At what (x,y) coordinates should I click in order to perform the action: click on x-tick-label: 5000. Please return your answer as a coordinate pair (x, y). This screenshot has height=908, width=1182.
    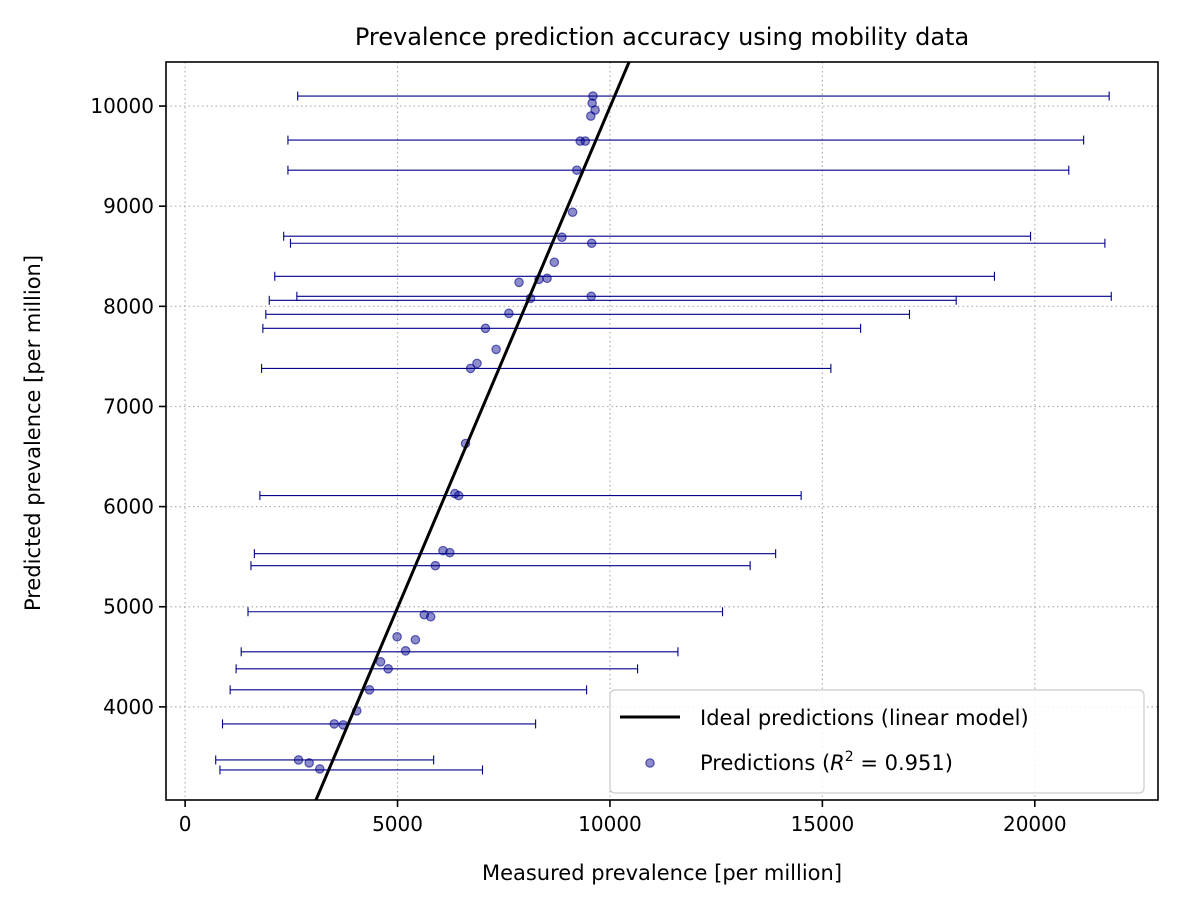
    Looking at the image, I should click on (397, 824).